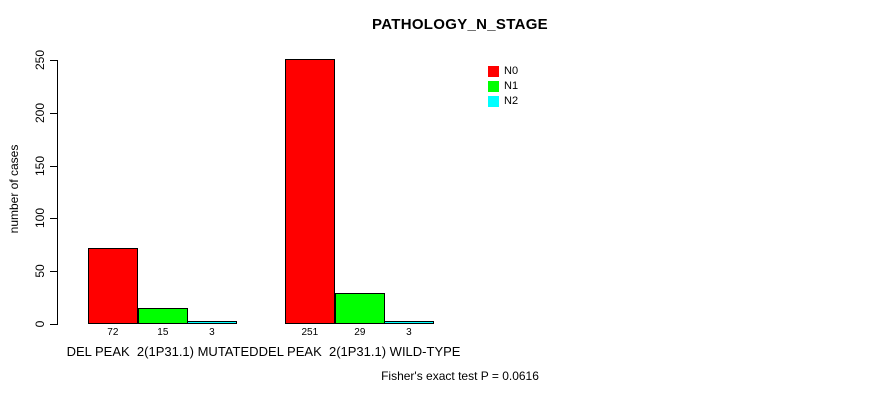 The height and width of the screenshot is (400, 890). I want to click on legend-label: N2, so click(511, 101).